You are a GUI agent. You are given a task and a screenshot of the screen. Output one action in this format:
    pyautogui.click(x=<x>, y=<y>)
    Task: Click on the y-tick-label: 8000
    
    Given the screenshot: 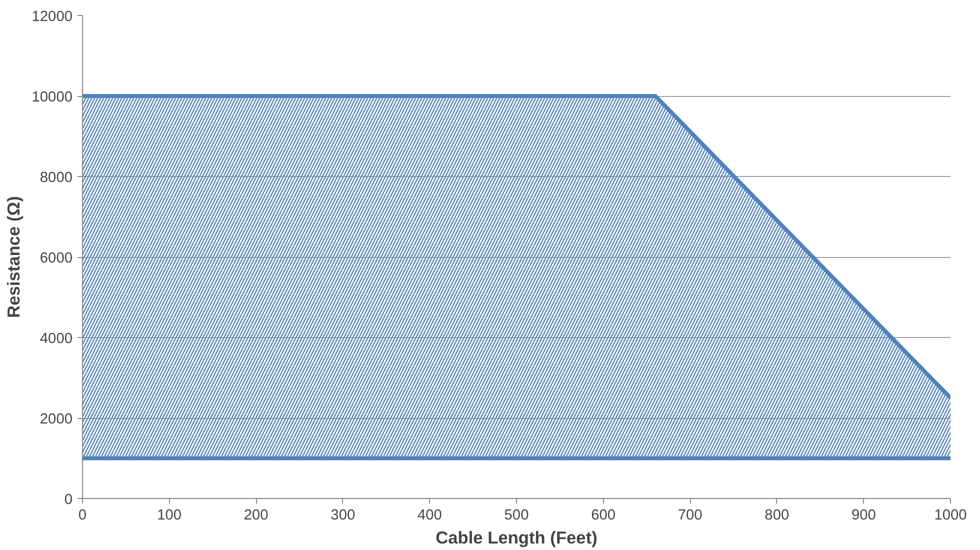 What is the action you would take?
    pyautogui.click(x=56, y=178)
    